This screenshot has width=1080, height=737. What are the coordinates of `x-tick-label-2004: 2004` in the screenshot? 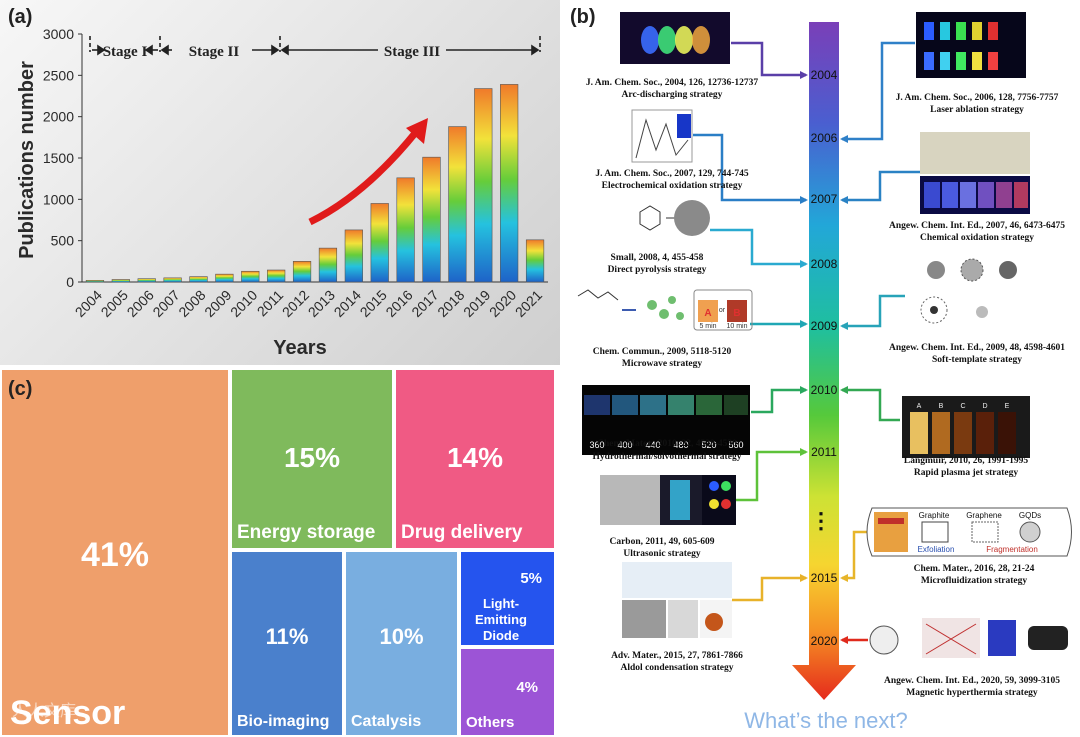 It's located at (88, 303).